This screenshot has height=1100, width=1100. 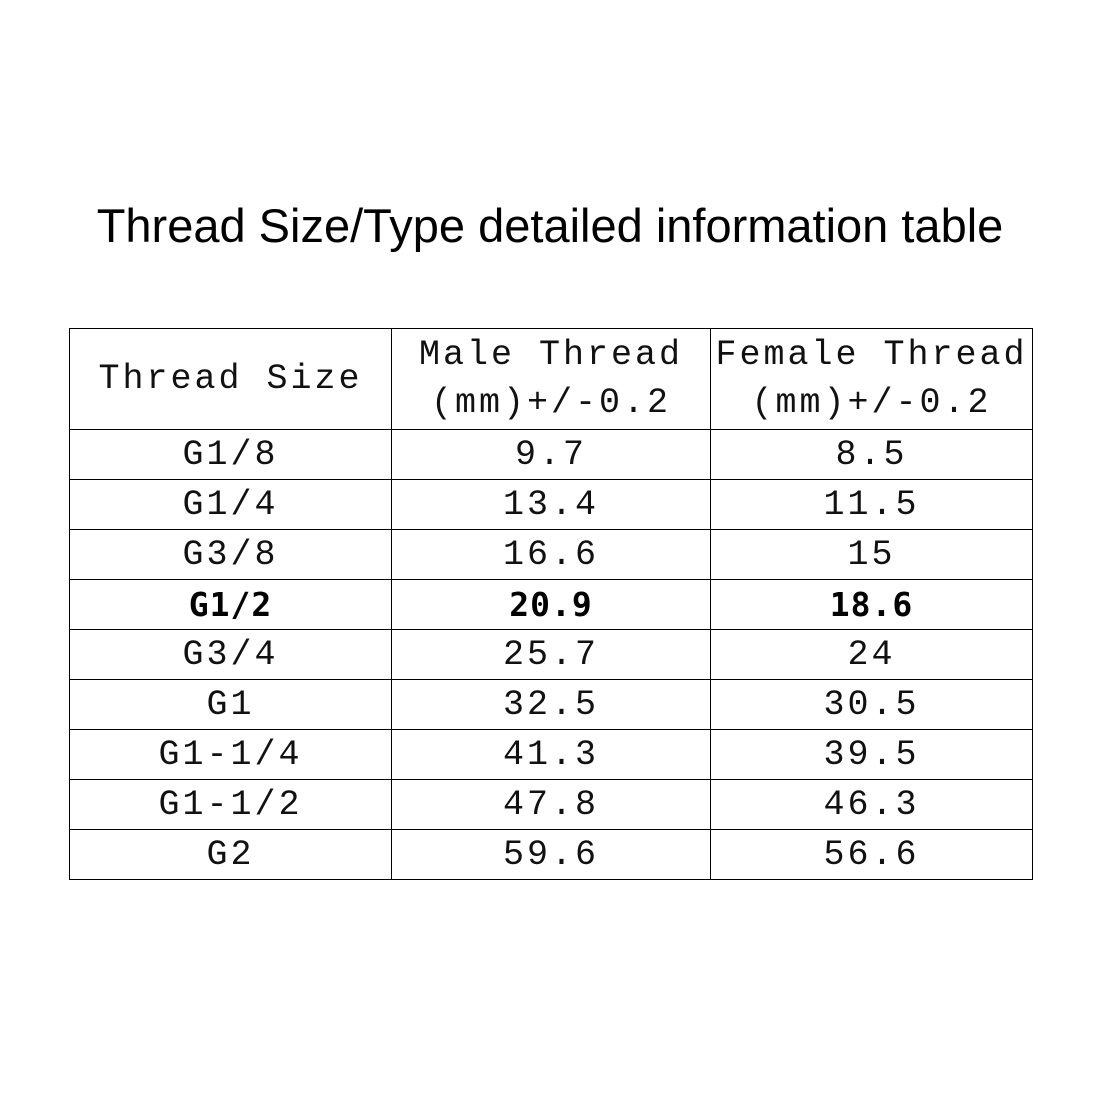 I want to click on cell-female-thread: 39.5, so click(x=871, y=754).